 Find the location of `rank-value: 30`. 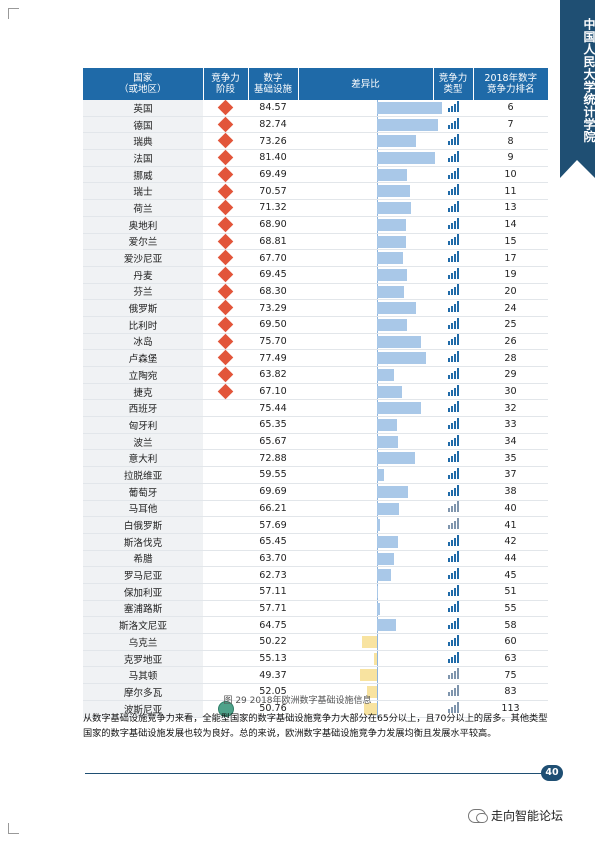

rank-value: 30 is located at coordinates (510, 392).